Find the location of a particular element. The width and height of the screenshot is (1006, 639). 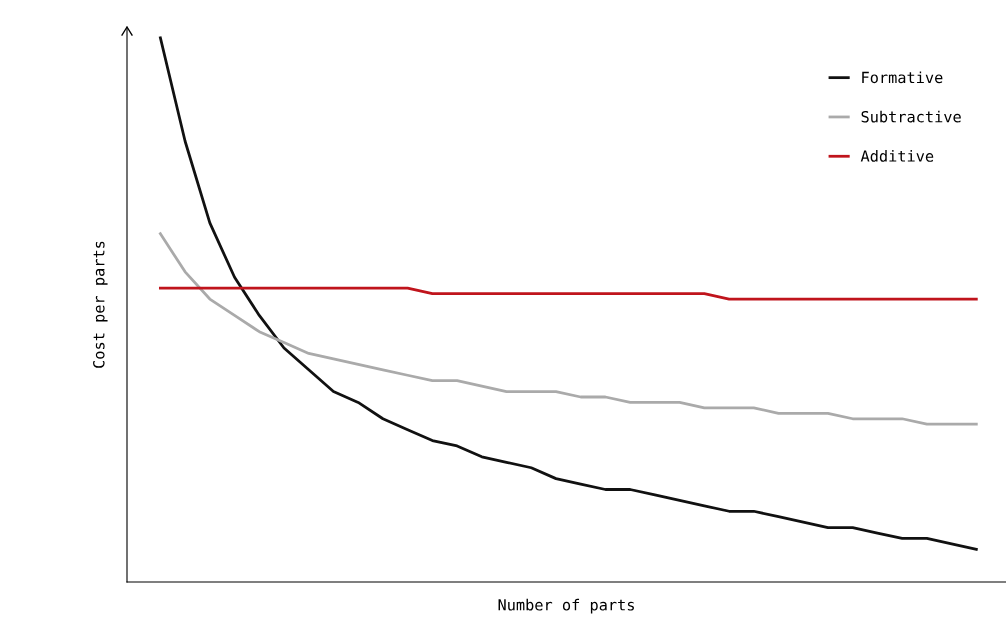

y-axis-title: Cost per parts is located at coordinates (100, 304).